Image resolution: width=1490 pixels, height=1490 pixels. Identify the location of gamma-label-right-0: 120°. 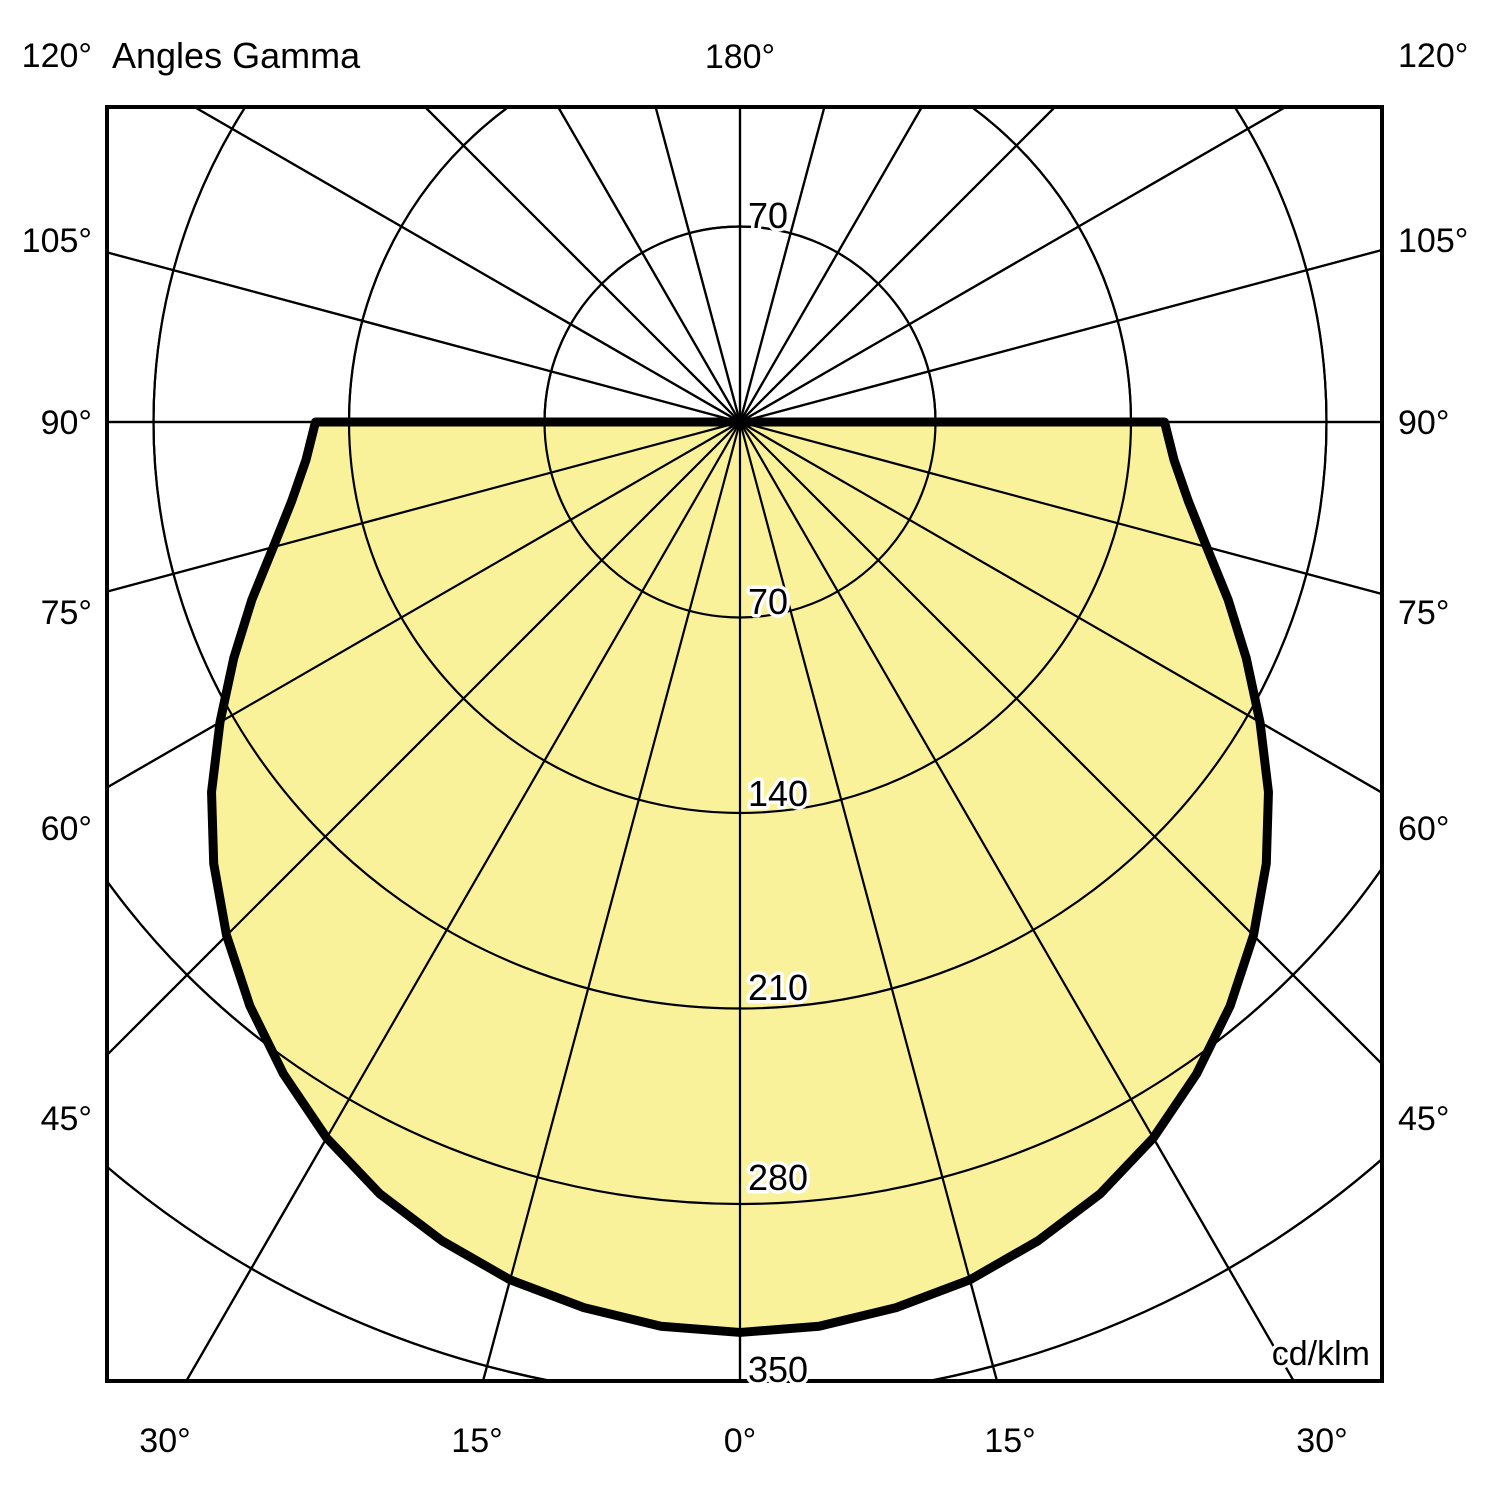
(1433, 56).